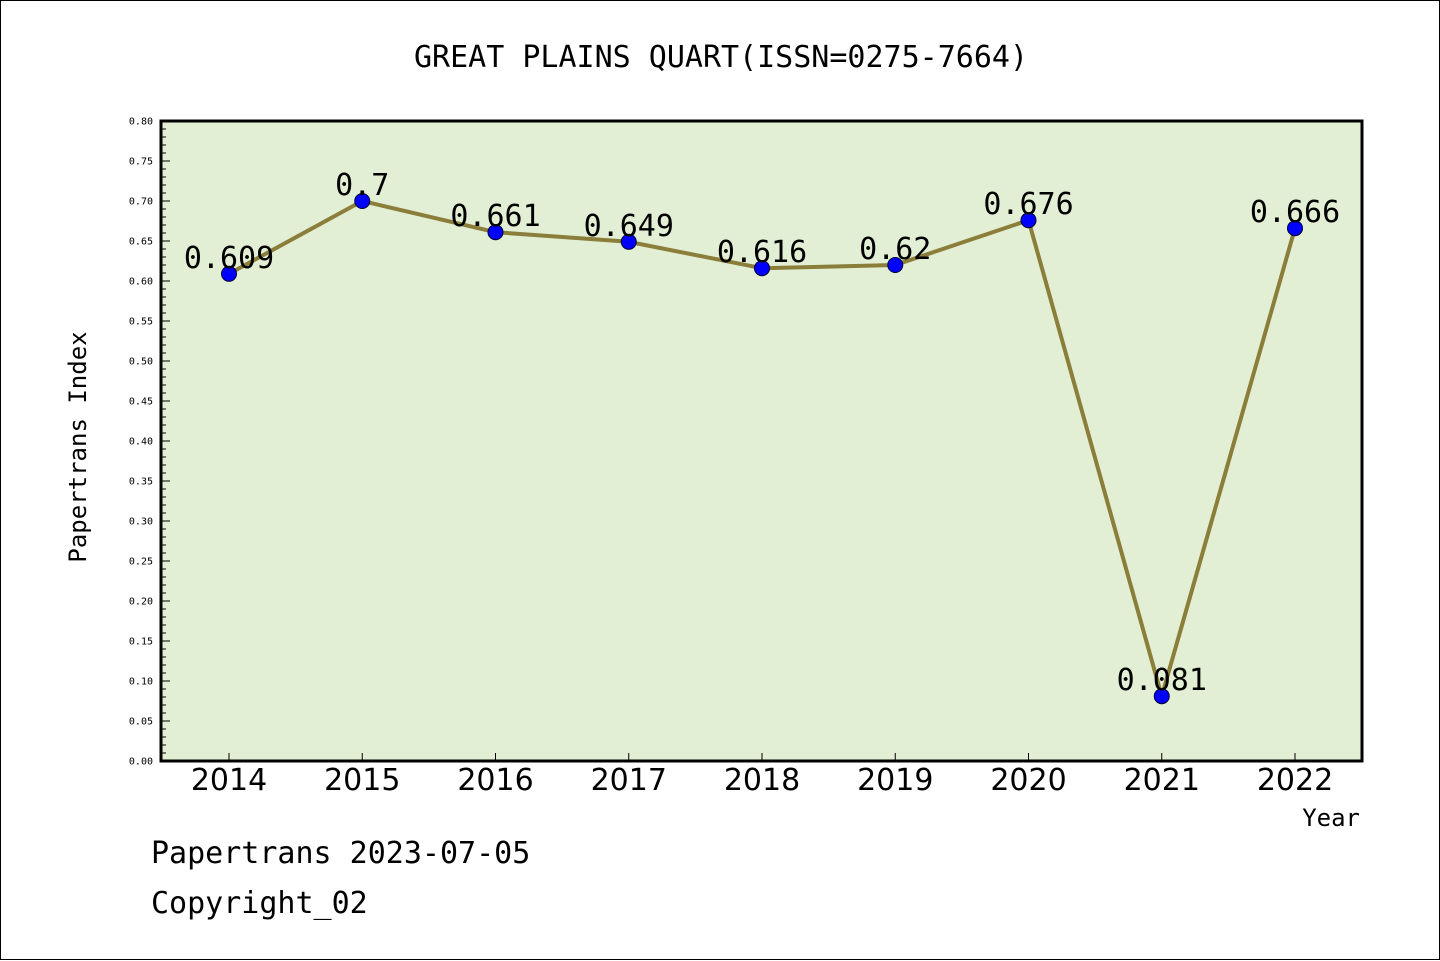 This screenshot has width=1440, height=961. What do you see at coordinates (141, 562) in the screenshot?
I see `y-tick-label: 0.25` at bounding box center [141, 562].